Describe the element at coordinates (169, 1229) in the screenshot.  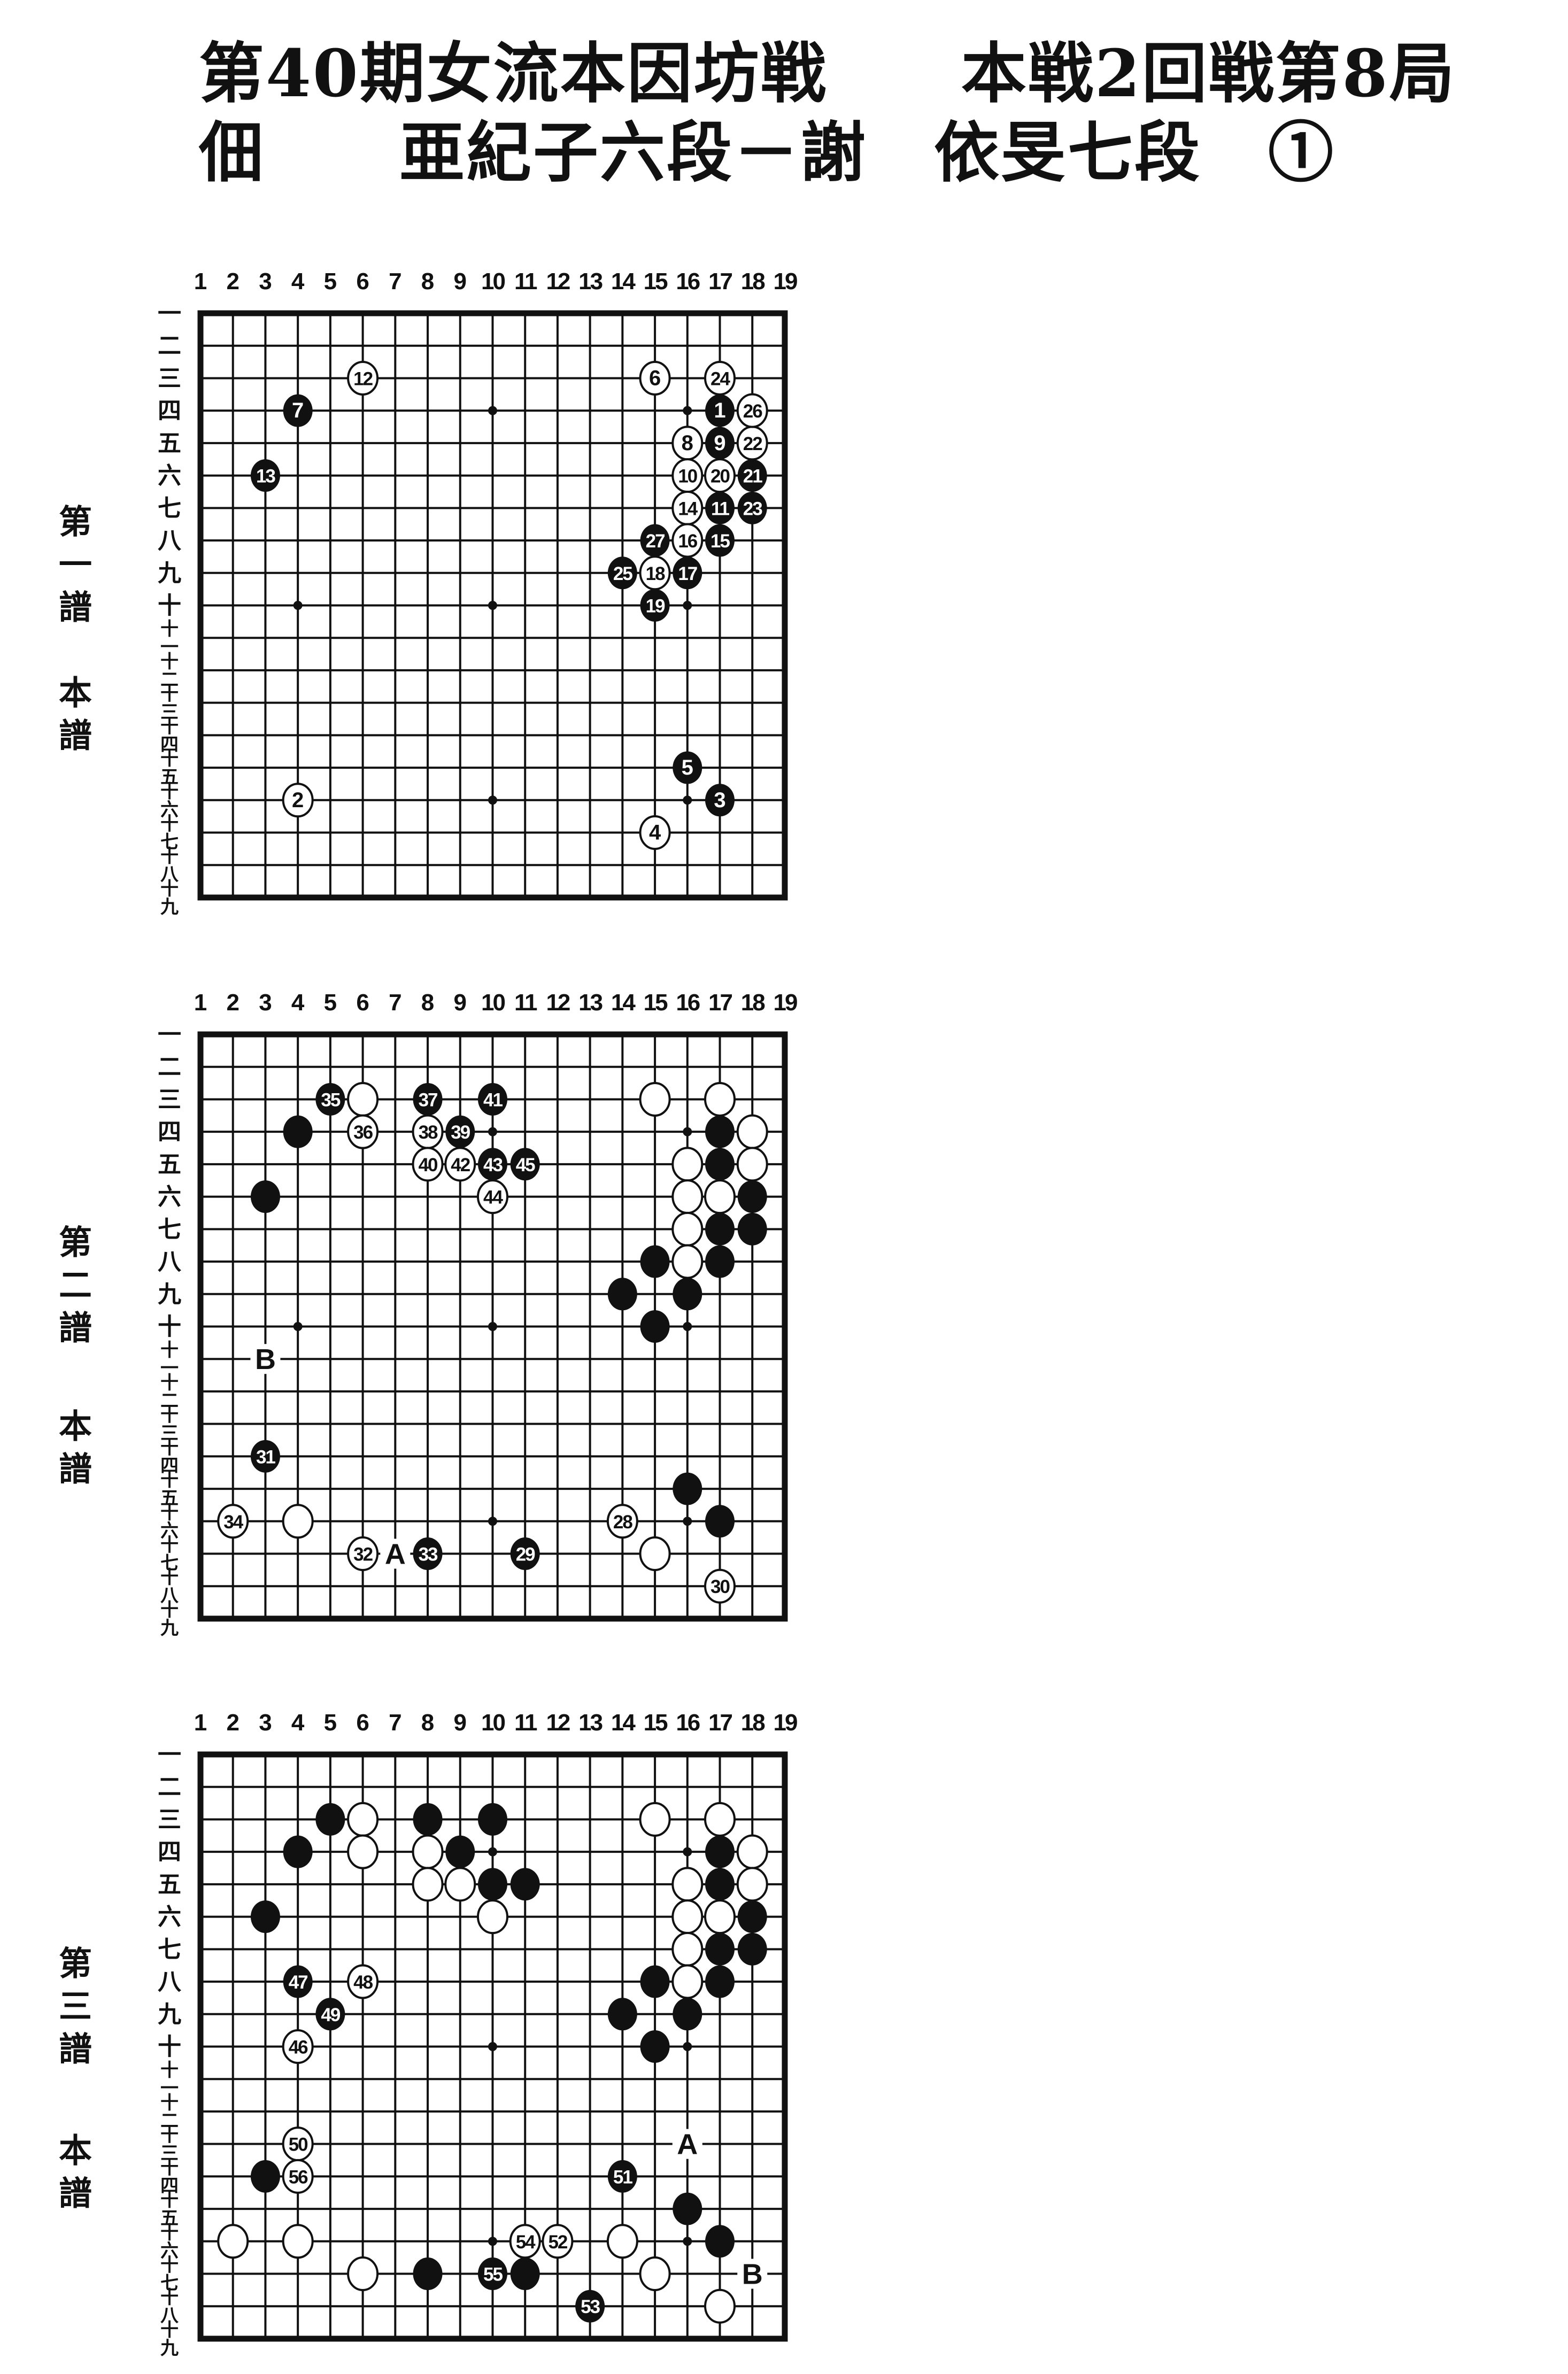
I see `row-label: 七` at that location.